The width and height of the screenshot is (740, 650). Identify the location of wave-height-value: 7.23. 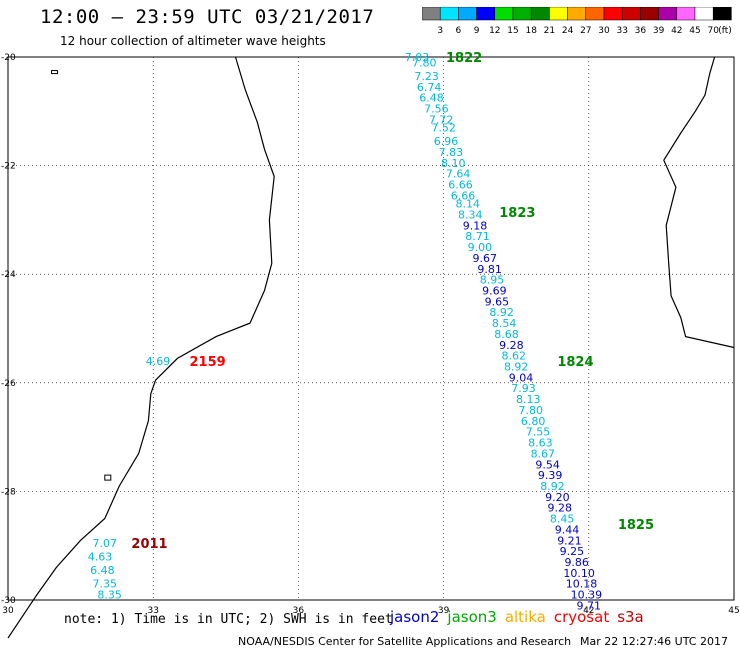
(426, 76).